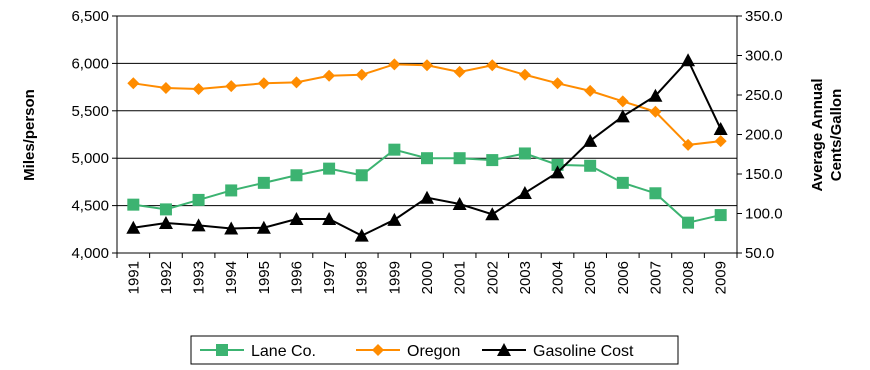 This screenshot has width=870, height=370. What do you see at coordinates (427, 277) in the screenshot?
I see `x-tick-label: 2000` at bounding box center [427, 277].